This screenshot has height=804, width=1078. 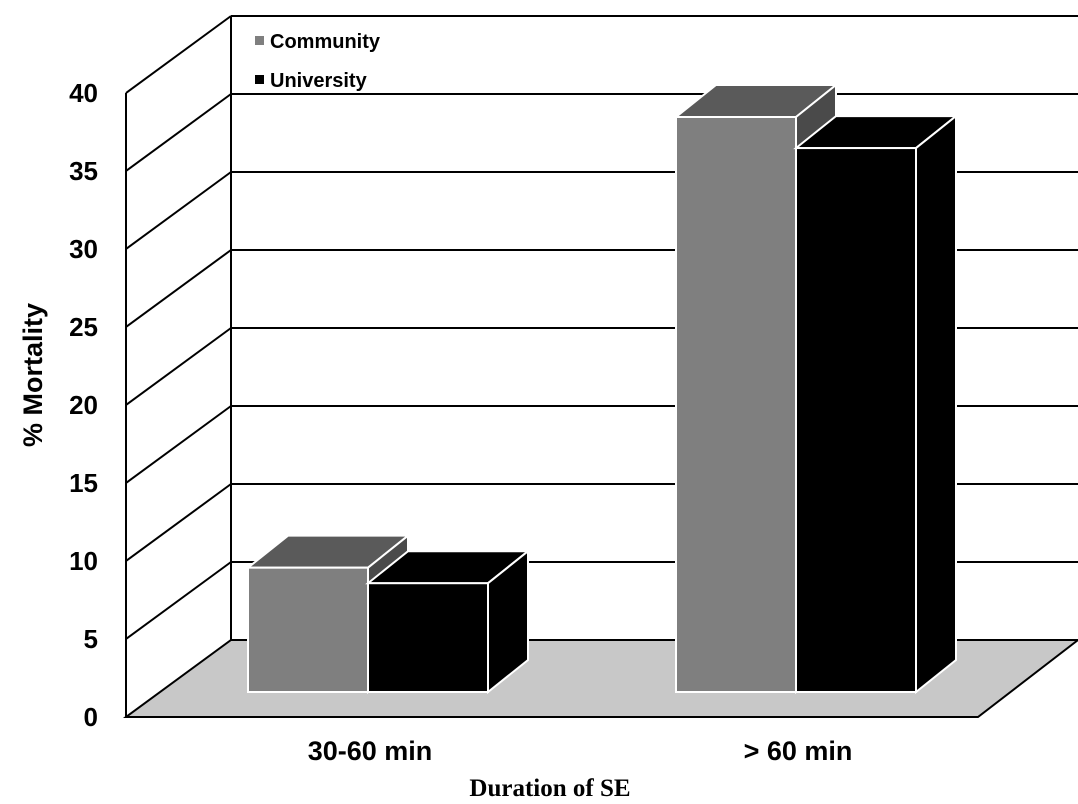 What do you see at coordinates (318, 61) in the screenshot?
I see `legend: Community University` at bounding box center [318, 61].